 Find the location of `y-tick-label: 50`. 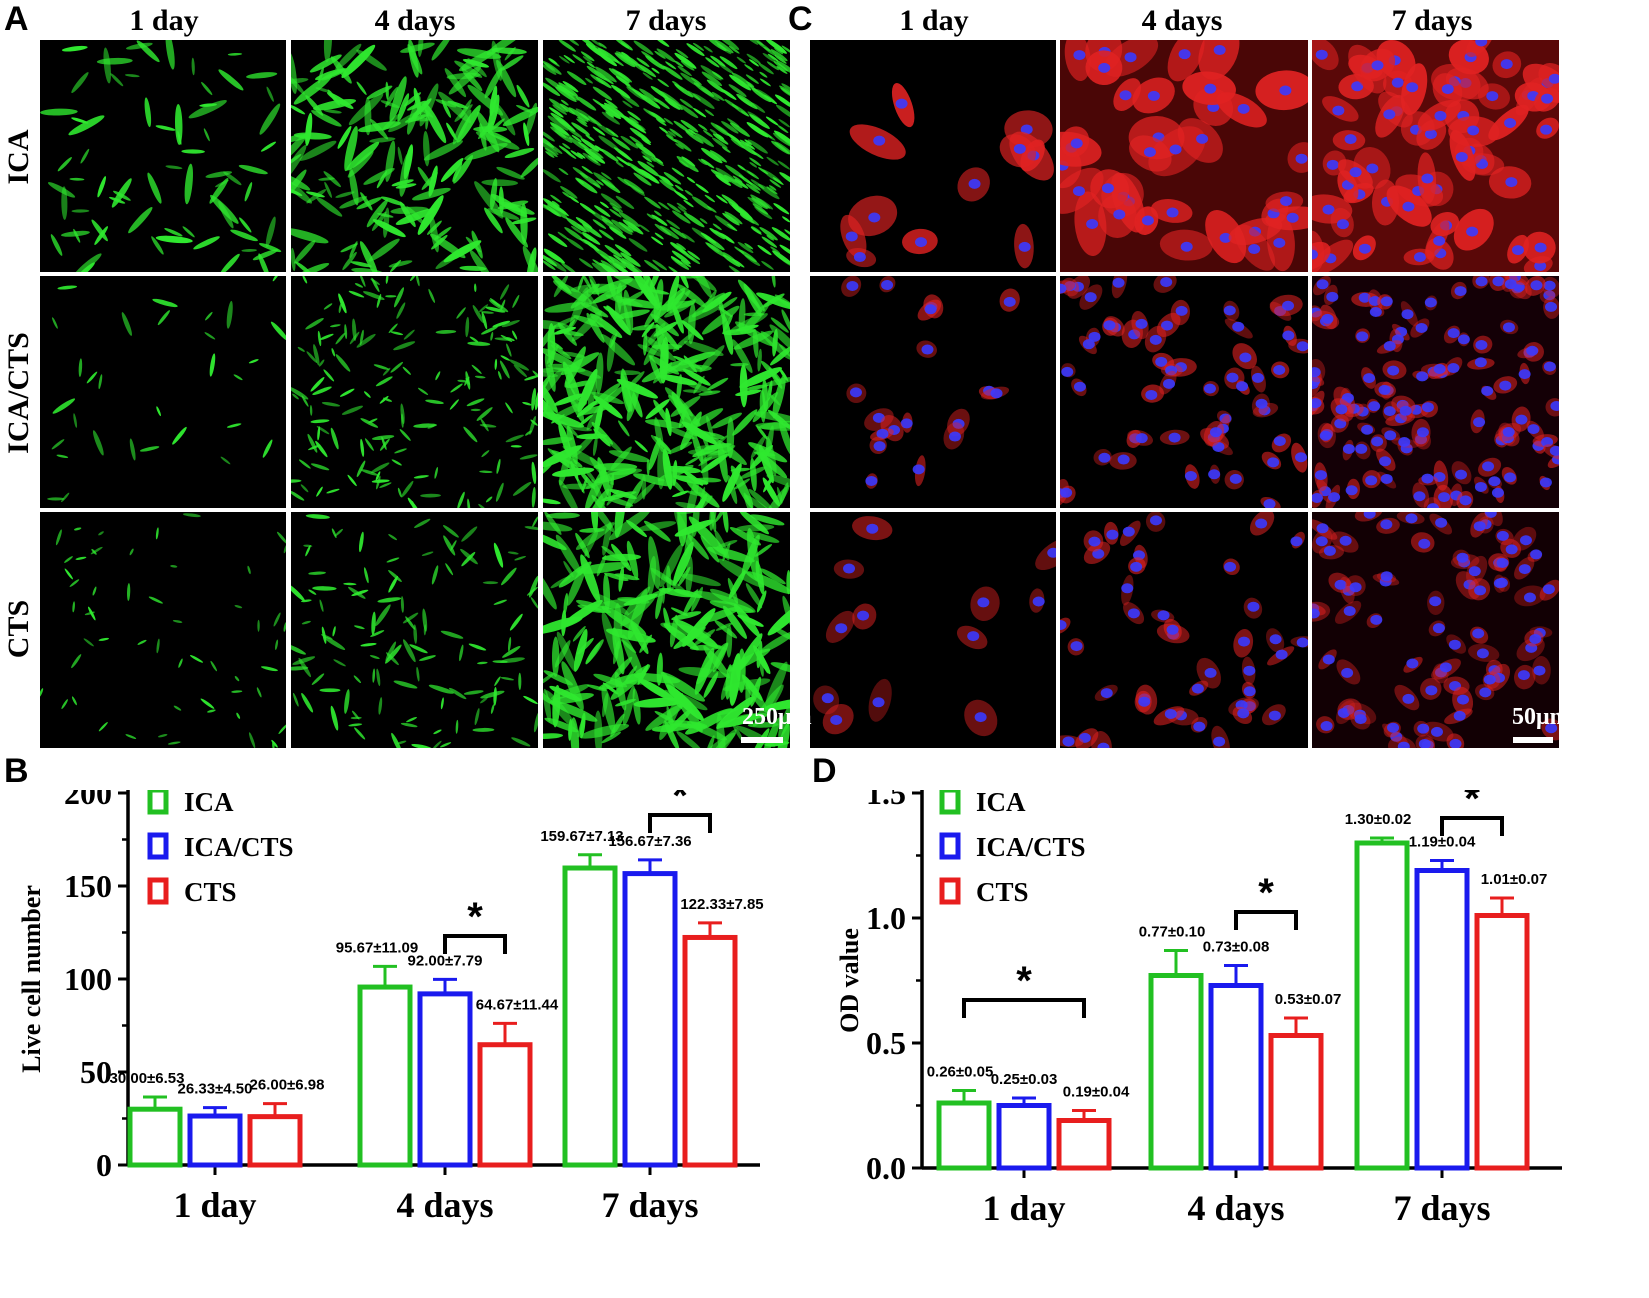

y-tick-label: 50 is located at coordinates (96, 1072).